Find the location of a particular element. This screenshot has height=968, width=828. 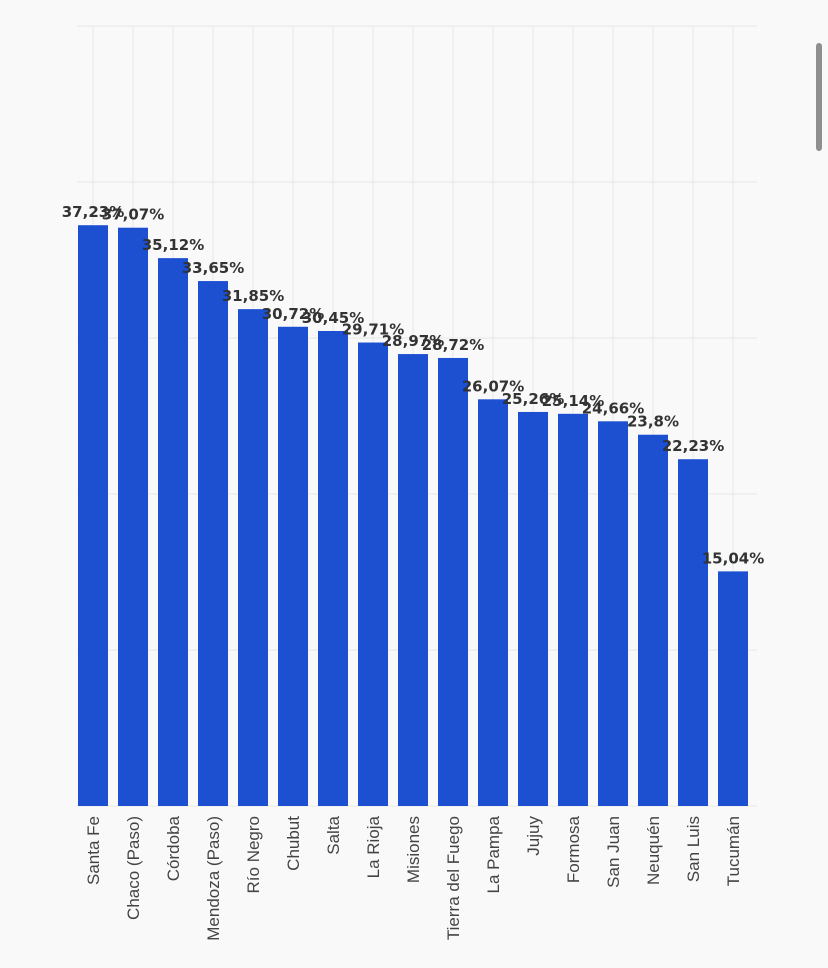

bar-santa-fe is located at coordinates (93, 515).